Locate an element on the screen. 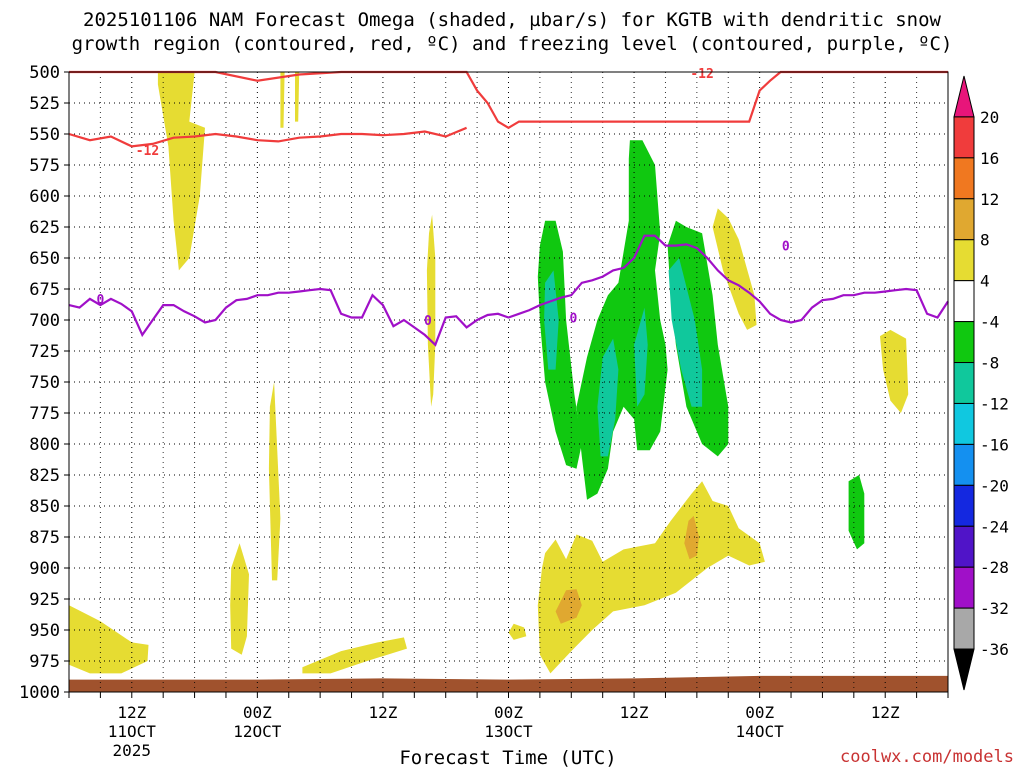 This screenshot has width=1024, height=768. freezing-label-mid: 0 is located at coordinates (428, 321).